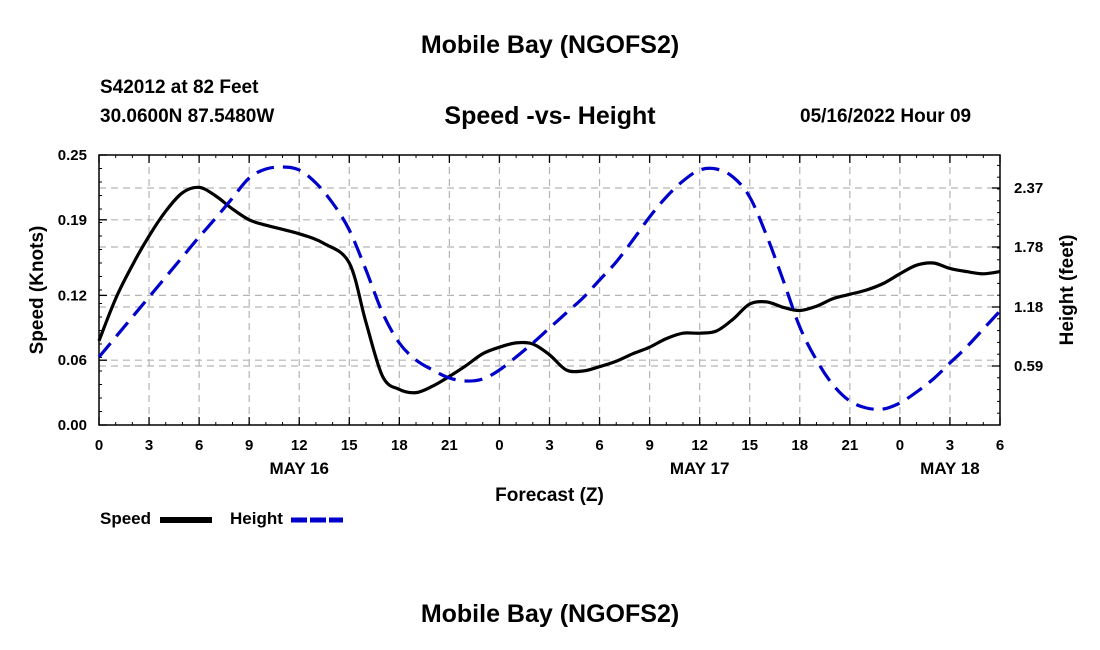  What do you see at coordinates (72, 155) in the screenshot?
I see `y-left-tick-label: 0.25` at bounding box center [72, 155].